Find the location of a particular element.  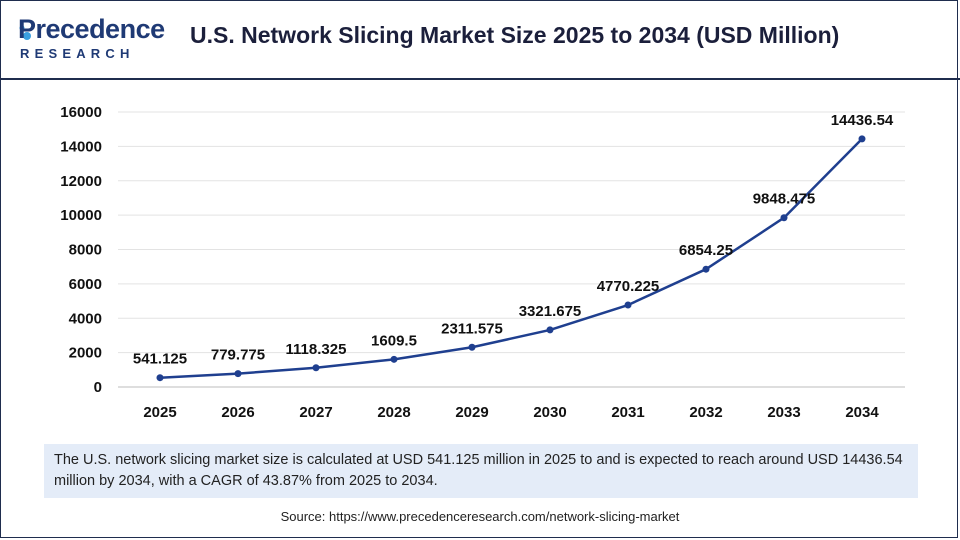

data-label: 1609.5 is located at coordinates (394, 340).